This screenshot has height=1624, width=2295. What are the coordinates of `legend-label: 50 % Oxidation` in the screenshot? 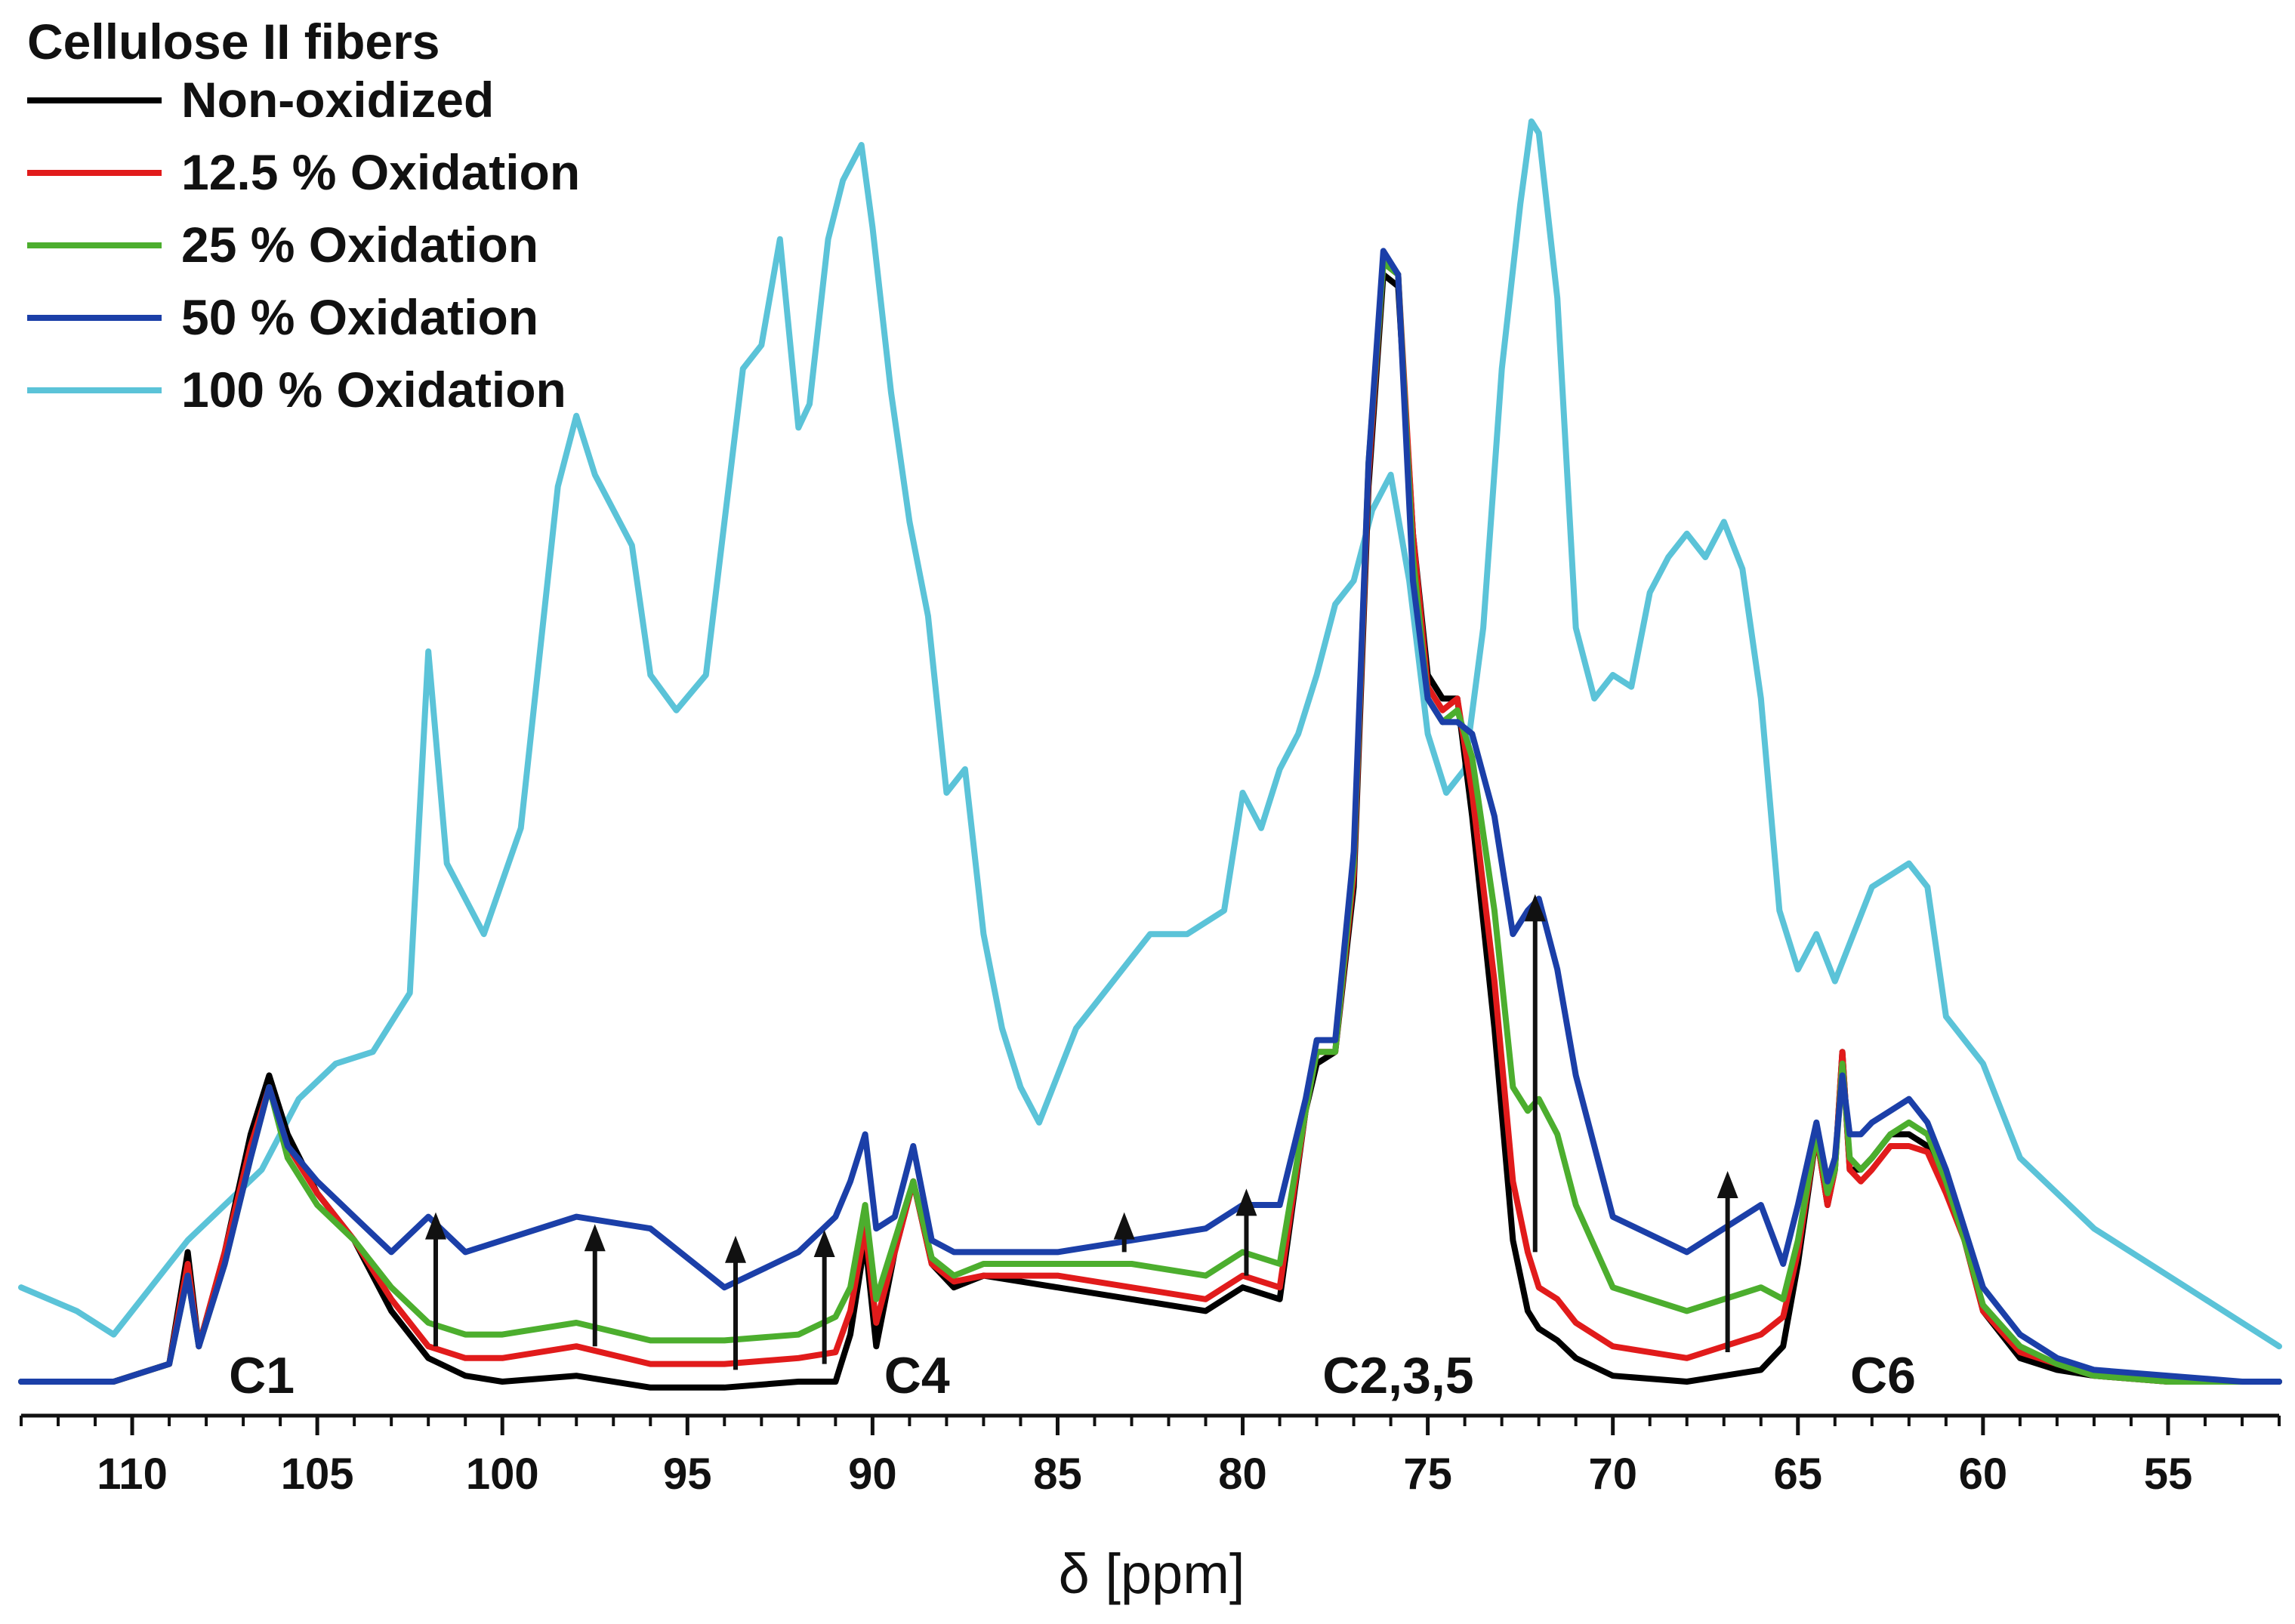 It's located at (359, 317).